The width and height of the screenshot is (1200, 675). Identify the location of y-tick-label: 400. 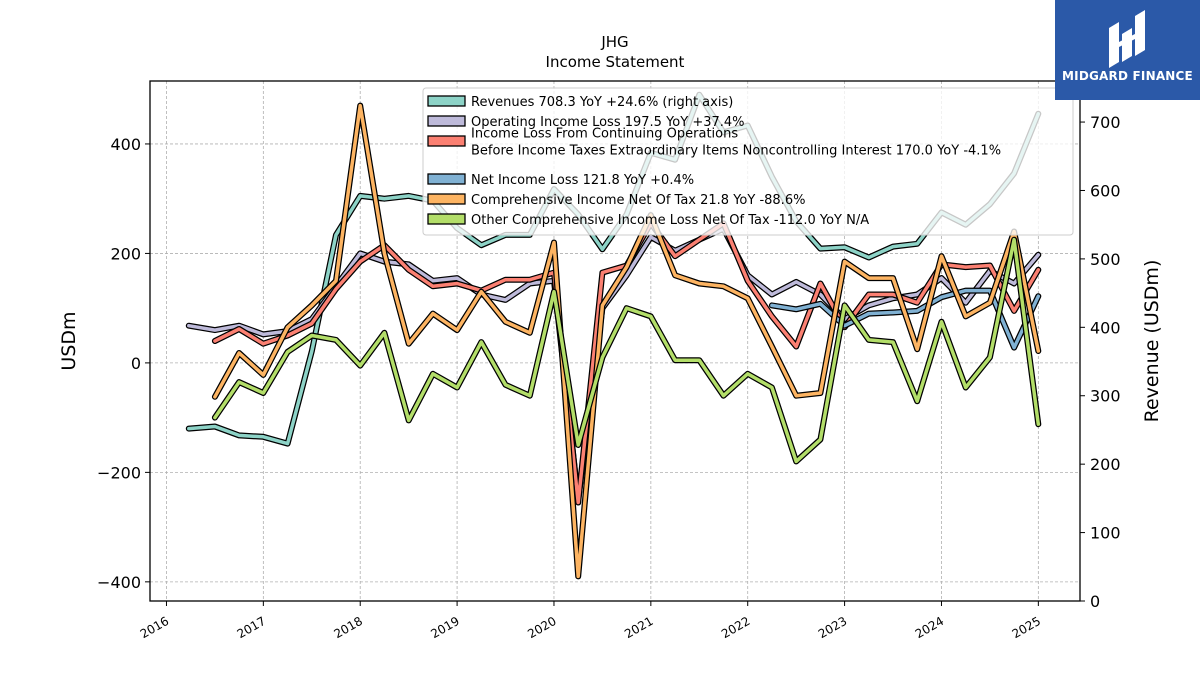
(125, 144).